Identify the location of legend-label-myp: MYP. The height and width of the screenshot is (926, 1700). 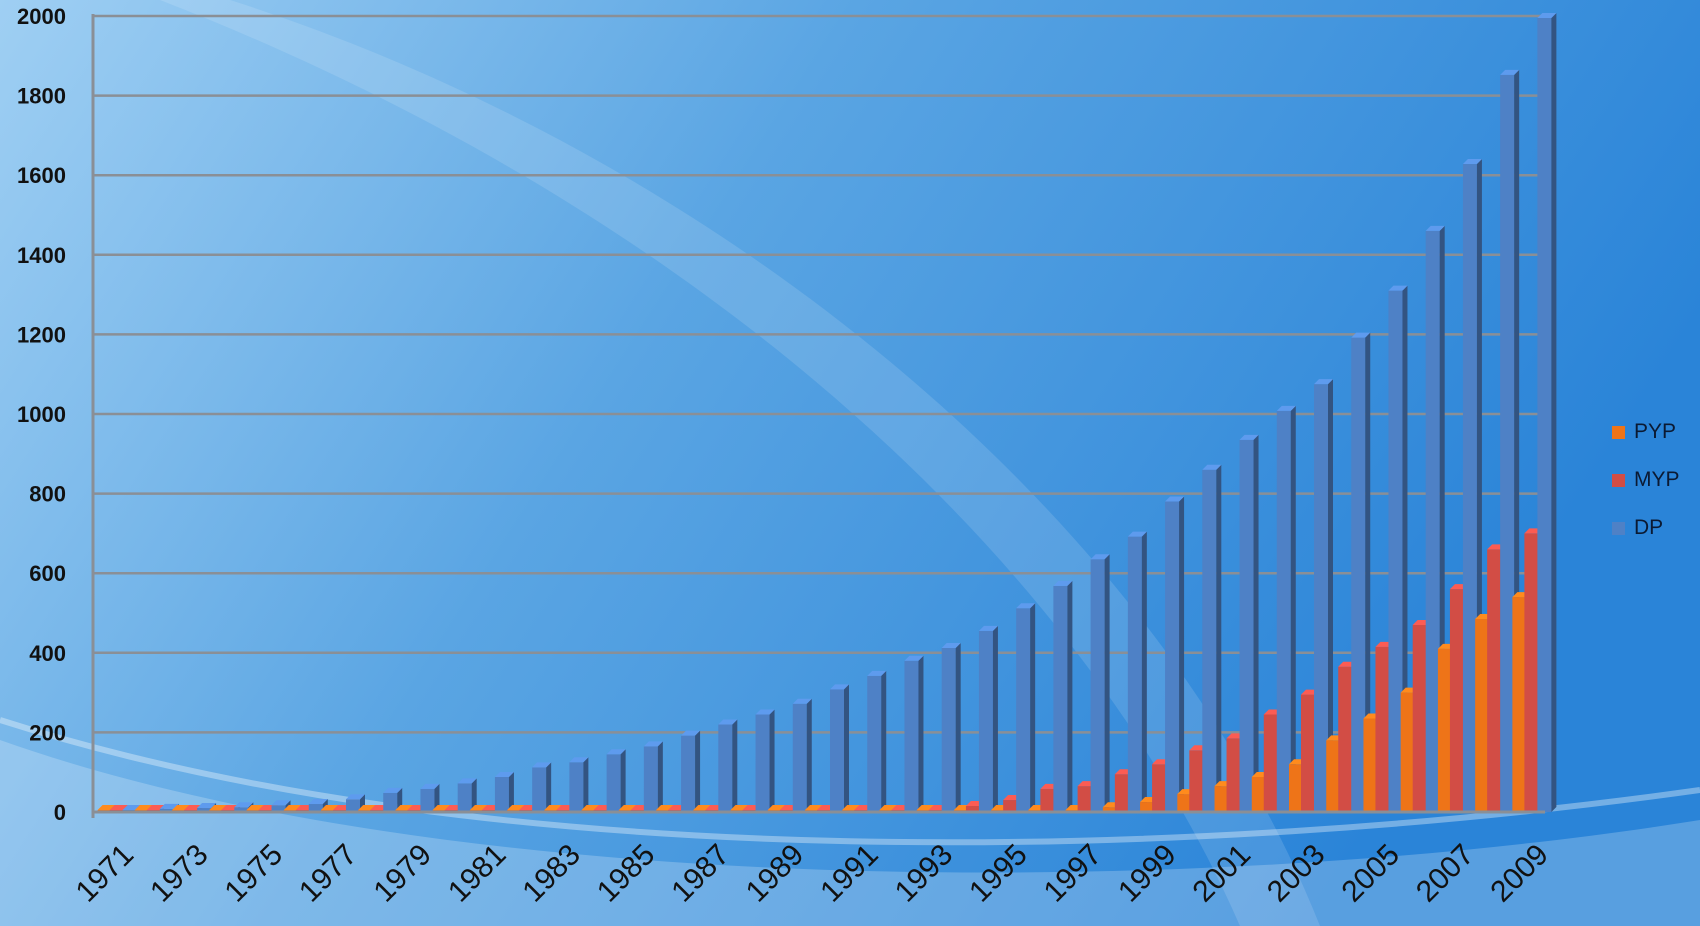
(1657, 479).